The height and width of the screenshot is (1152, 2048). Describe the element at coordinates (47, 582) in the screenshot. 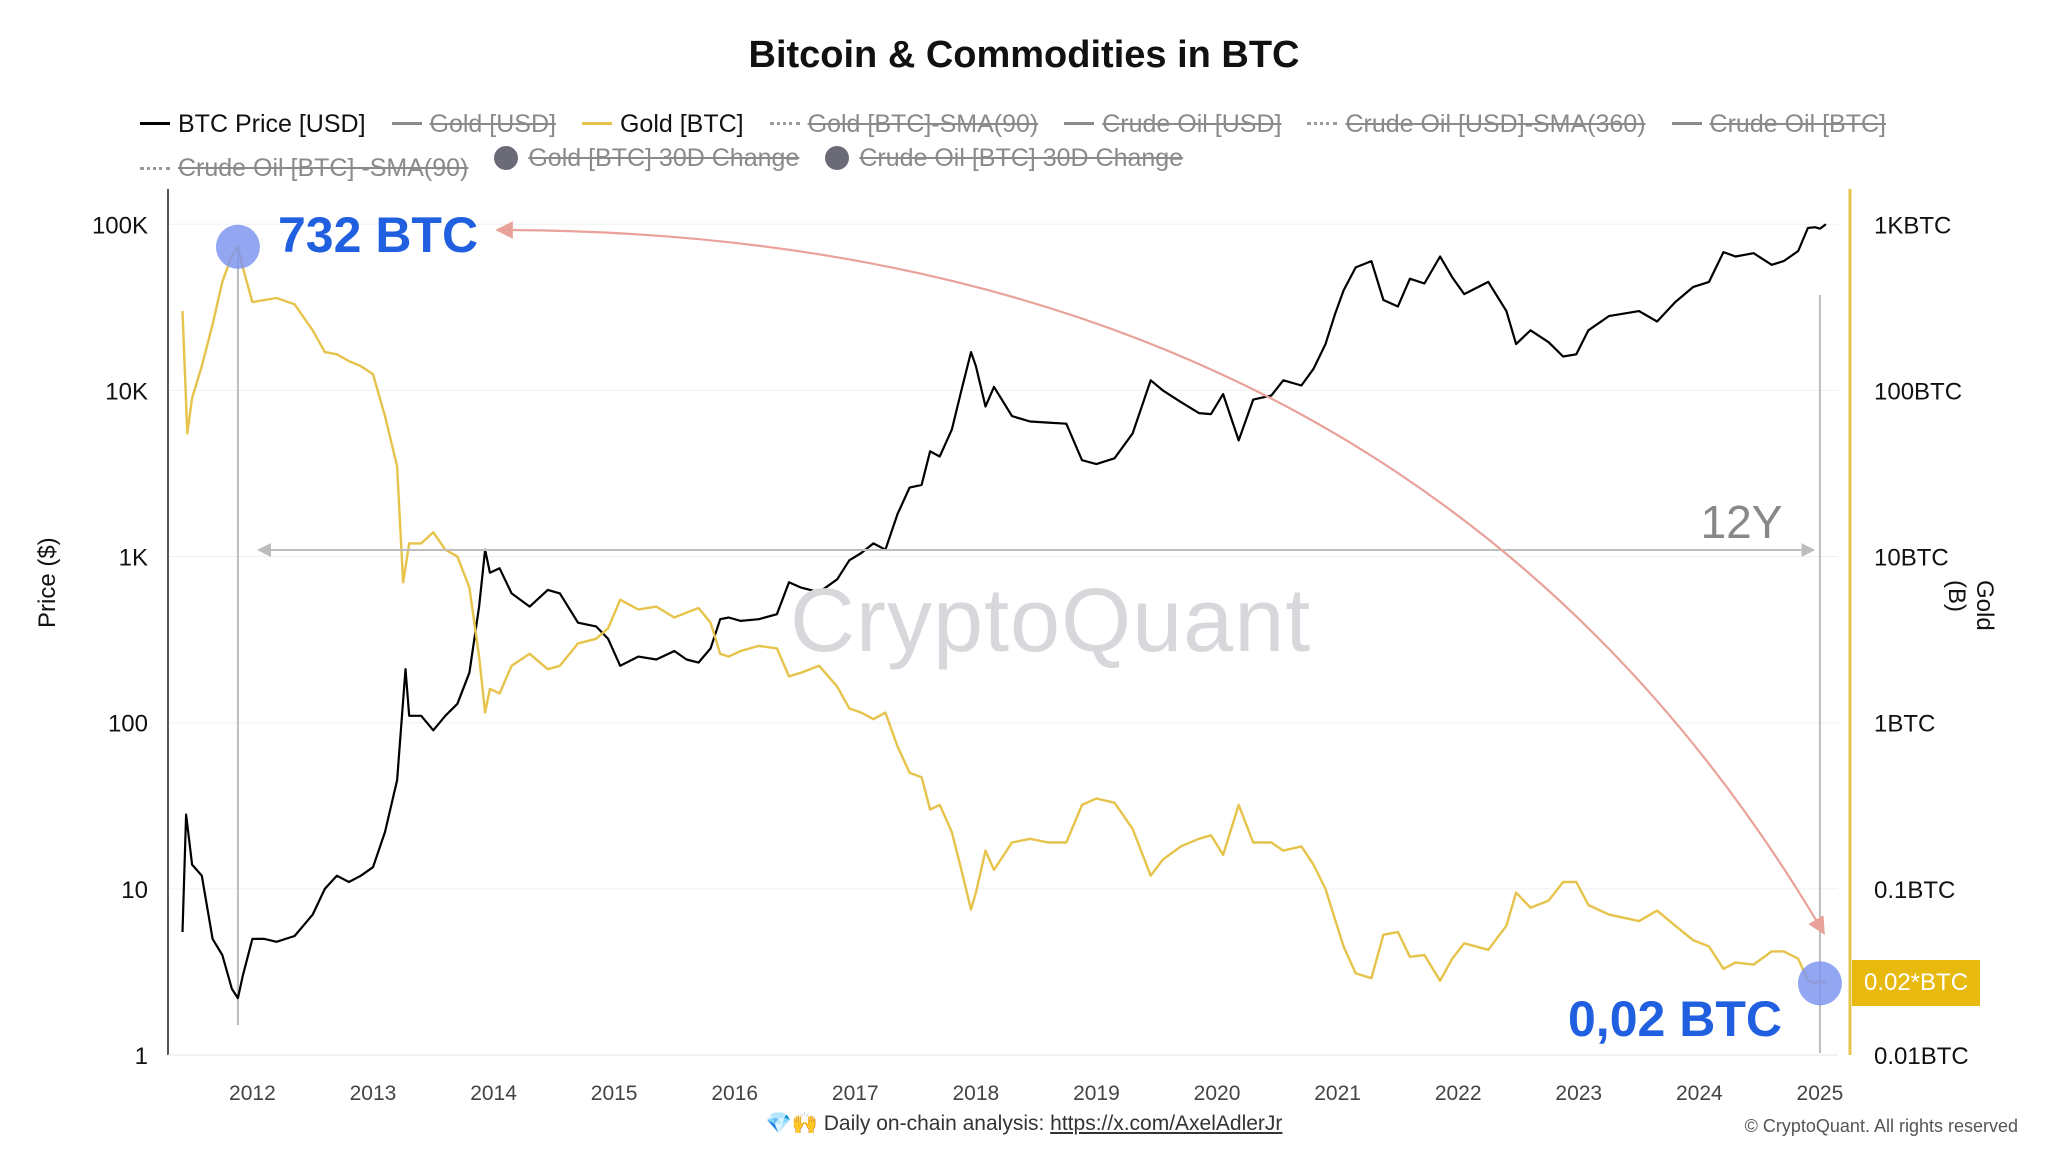

I see `left-axis-title: Price ($)` at that location.